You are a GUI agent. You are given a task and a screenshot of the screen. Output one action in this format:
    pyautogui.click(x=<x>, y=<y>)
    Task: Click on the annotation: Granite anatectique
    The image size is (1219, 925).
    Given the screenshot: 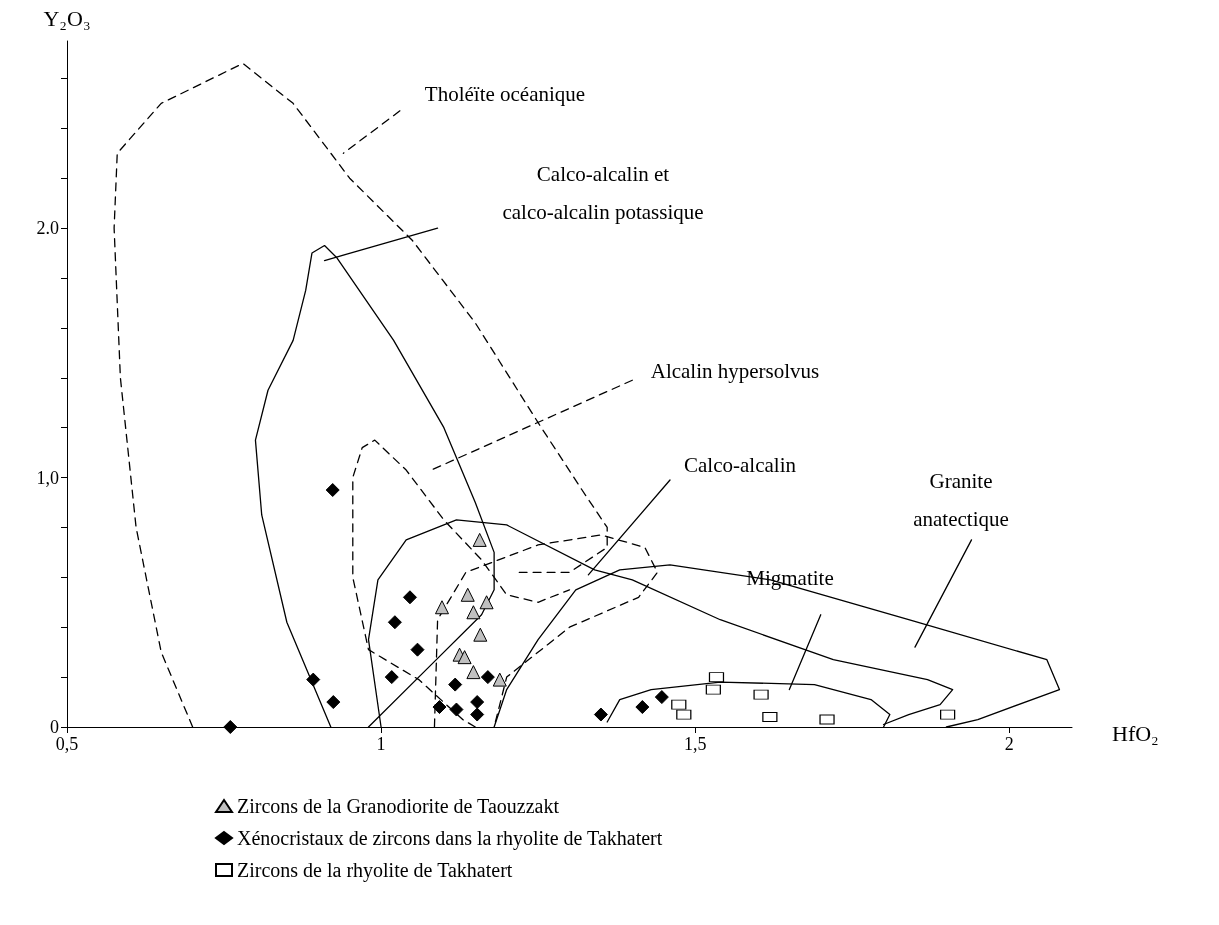 What is the action you would take?
    pyautogui.click(x=961, y=500)
    